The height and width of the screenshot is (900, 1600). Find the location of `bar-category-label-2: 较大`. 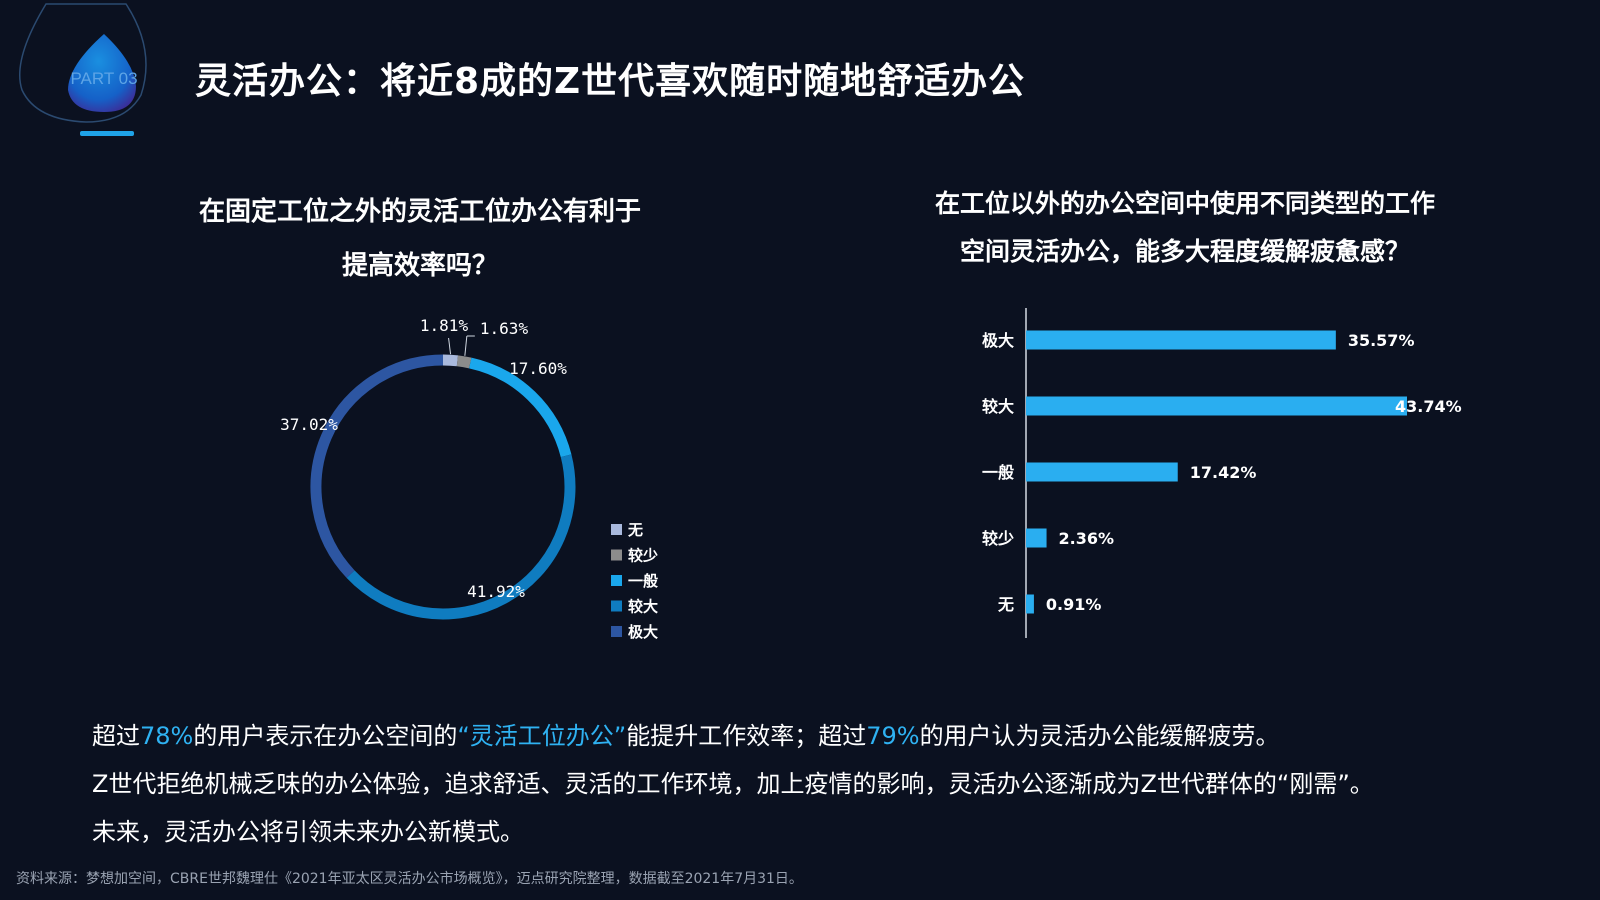

bar-category-label-2: 较大 is located at coordinates (998, 406).